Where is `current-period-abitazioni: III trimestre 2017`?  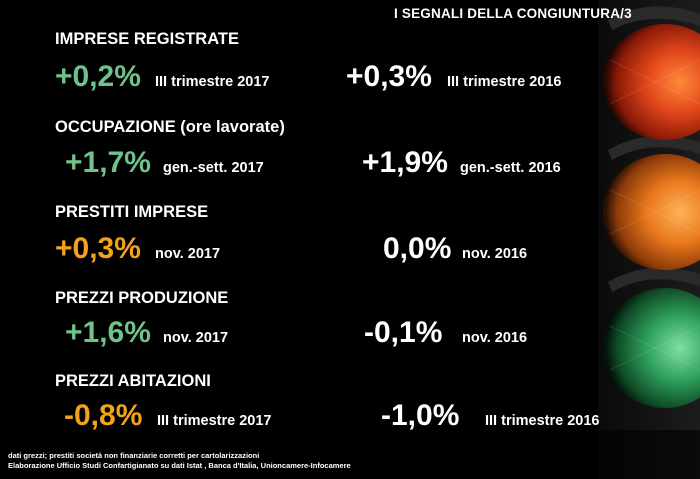
current-period-abitazioni: III trimestre 2017 is located at coordinates (214, 421).